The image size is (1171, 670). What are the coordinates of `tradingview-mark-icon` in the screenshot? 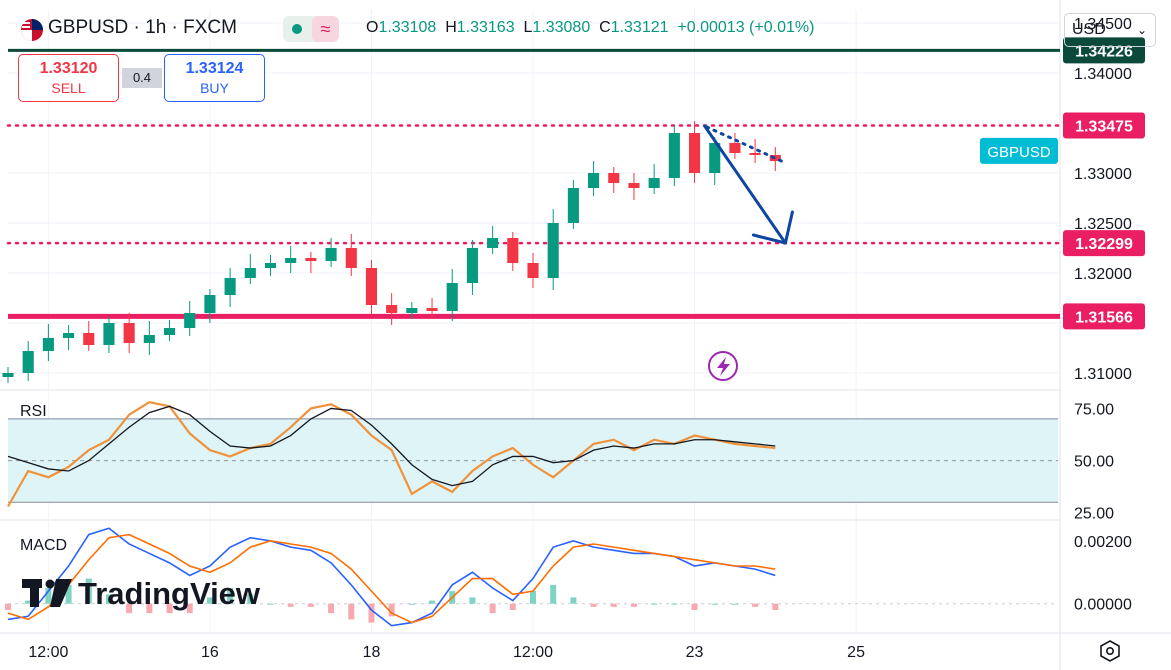 It's located at (47, 593).